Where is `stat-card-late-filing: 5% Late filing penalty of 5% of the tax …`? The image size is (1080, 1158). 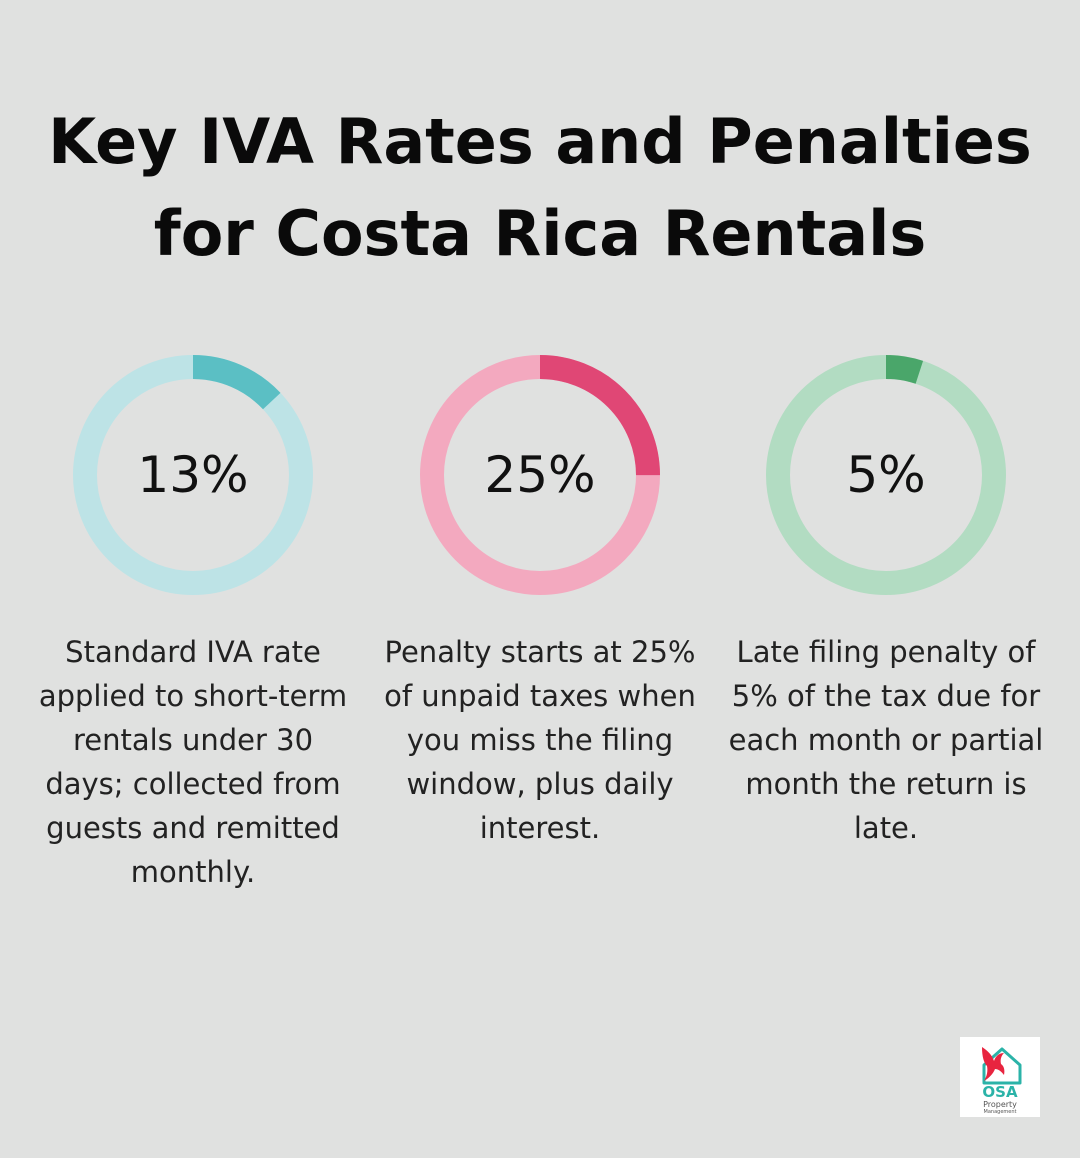 stat-card-late-filing: 5% Late filing penalty of 5% of the tax … is located at coordinates (886, 600).